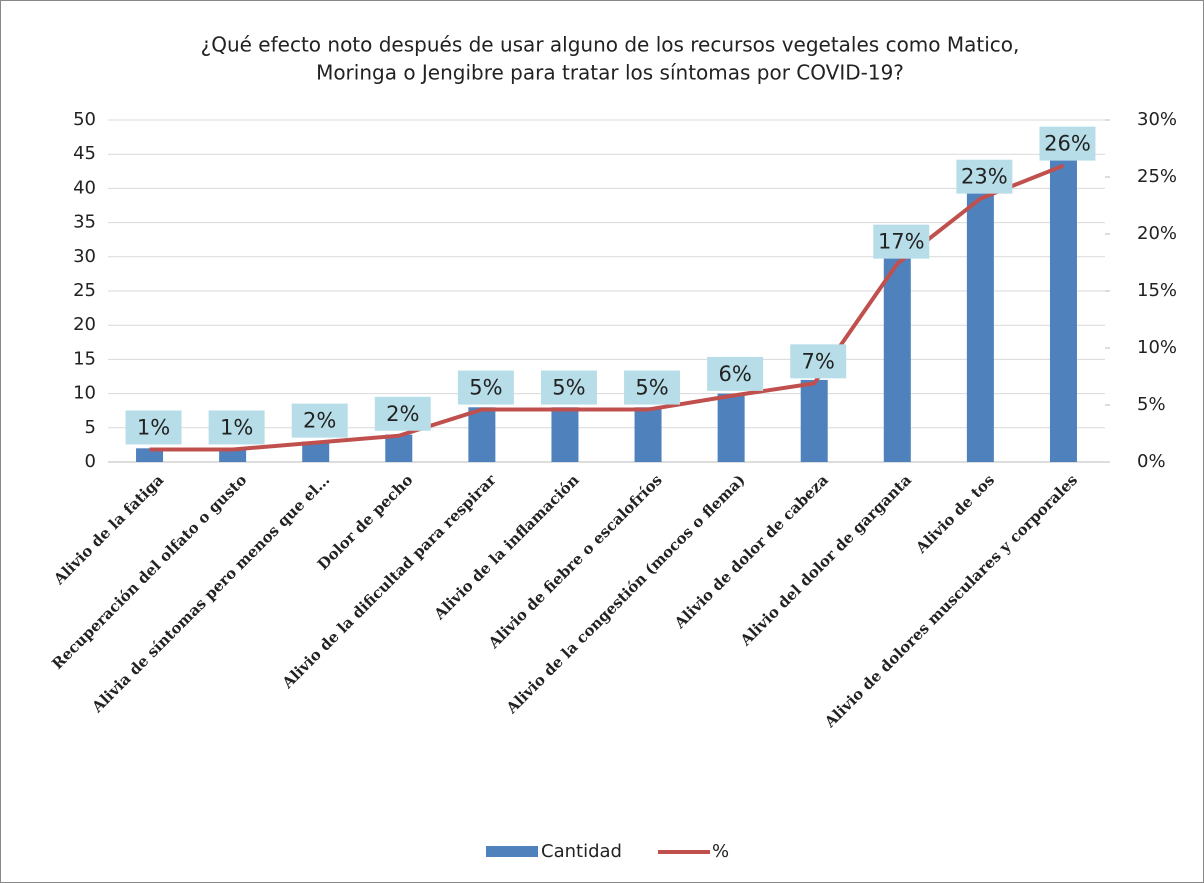 Image resolution: width=1204 pixels, height=883 pixels. Describe the element at coordinates (512, 851) in the screenshot. I see `legend-swatch` at that location.